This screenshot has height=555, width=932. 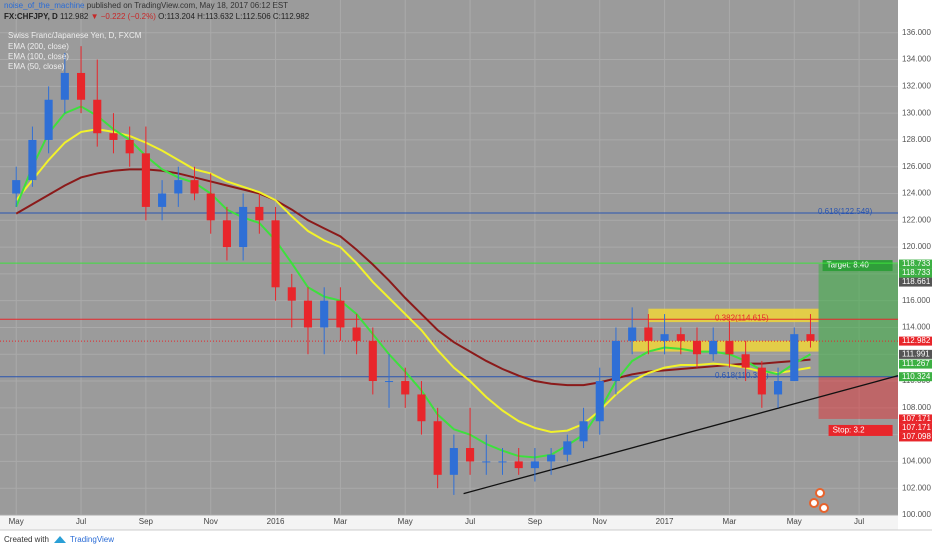 I want to click on change: ▼ −0.222 (−0.2%), so click(x=124, y=16).